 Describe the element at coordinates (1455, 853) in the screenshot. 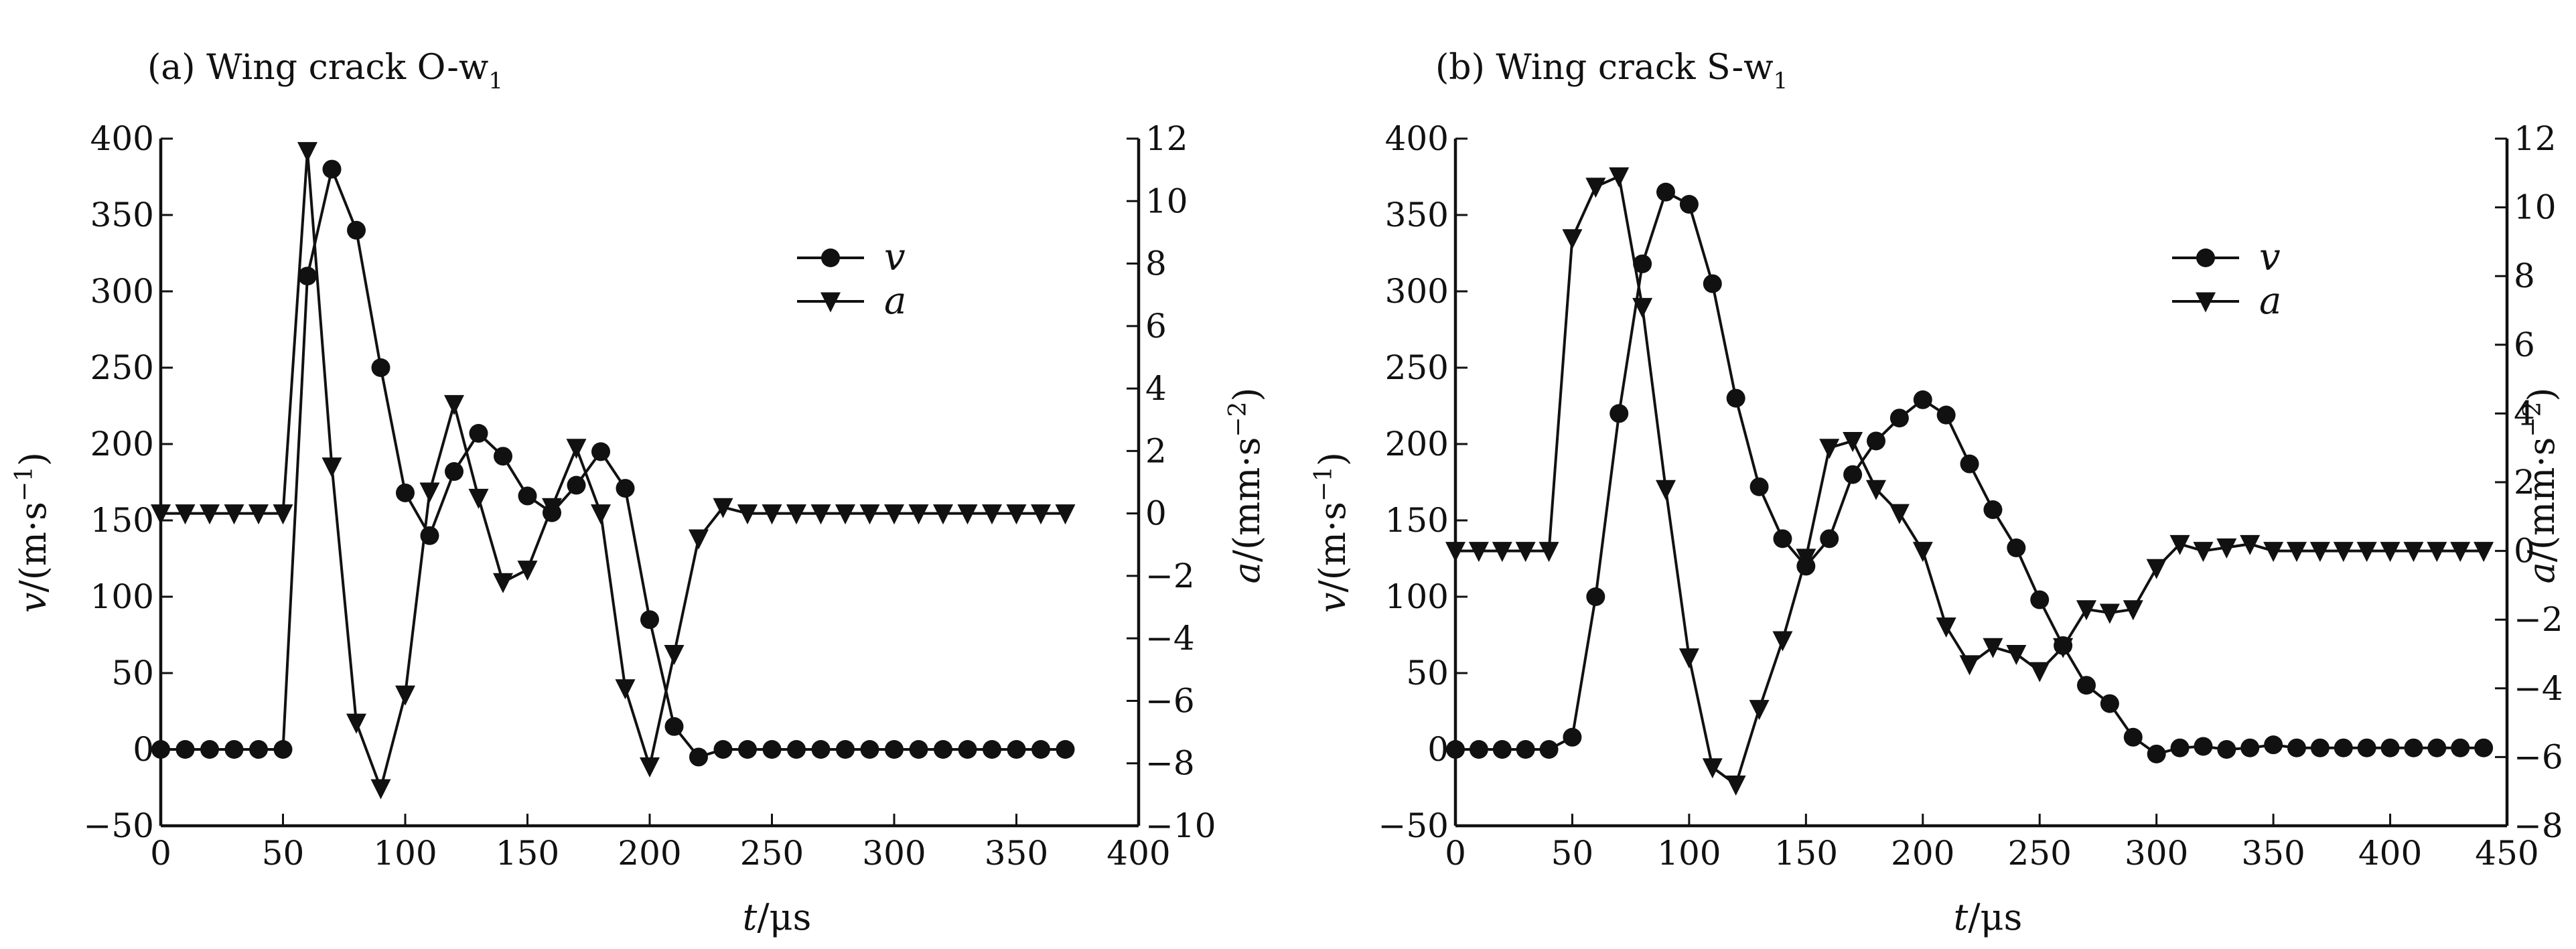

I see `x-tick-label: 0` at that location.